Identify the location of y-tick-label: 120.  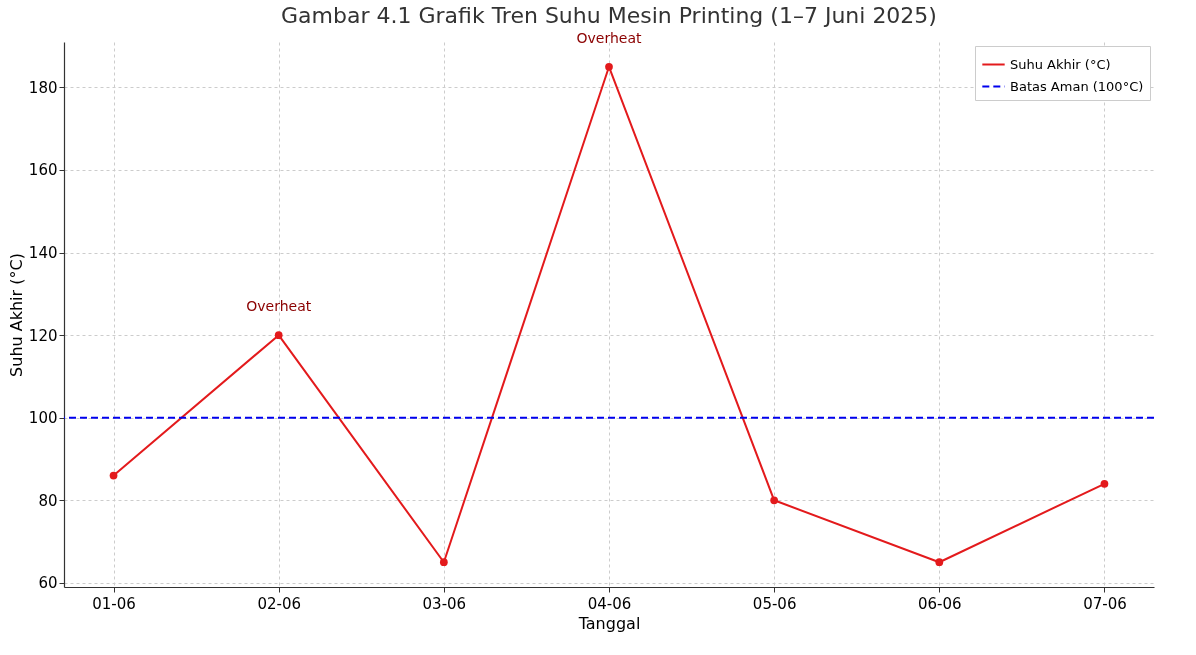
(43, 335).